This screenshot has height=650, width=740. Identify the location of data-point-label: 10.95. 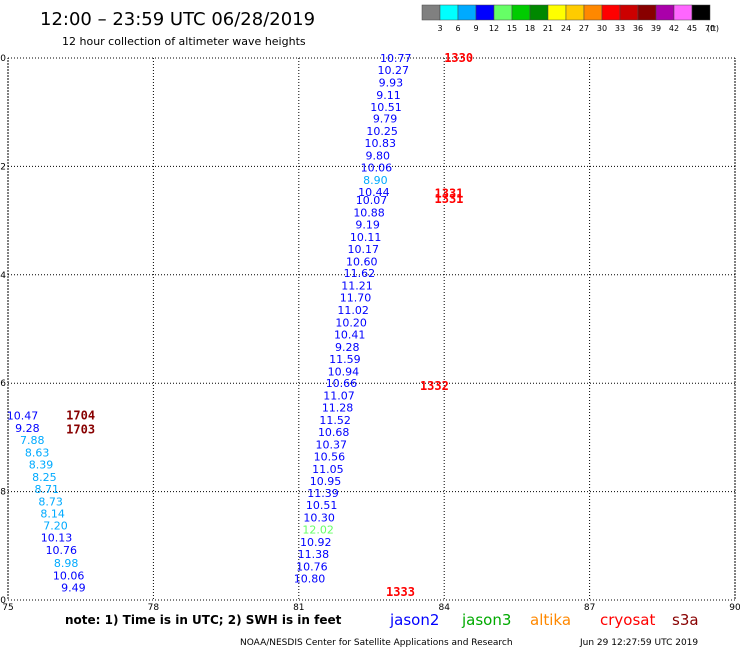
(326, 481).